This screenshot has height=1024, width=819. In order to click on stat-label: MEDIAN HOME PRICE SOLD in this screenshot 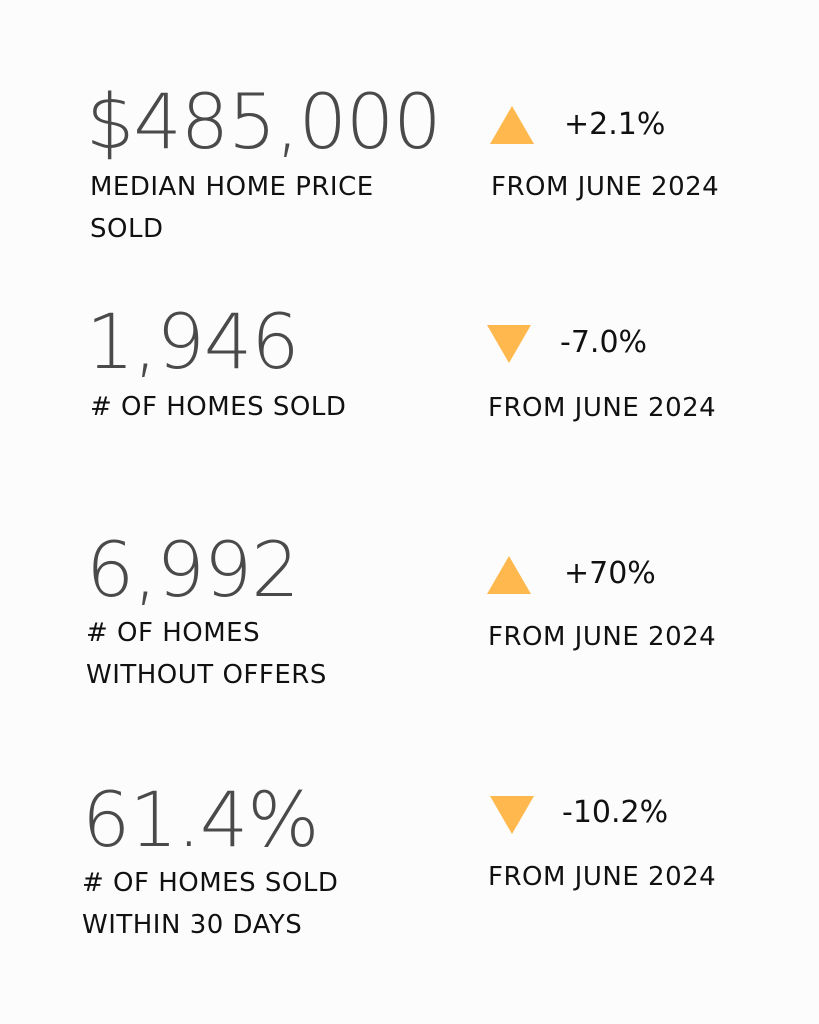, I will do `click(232, 208)`.